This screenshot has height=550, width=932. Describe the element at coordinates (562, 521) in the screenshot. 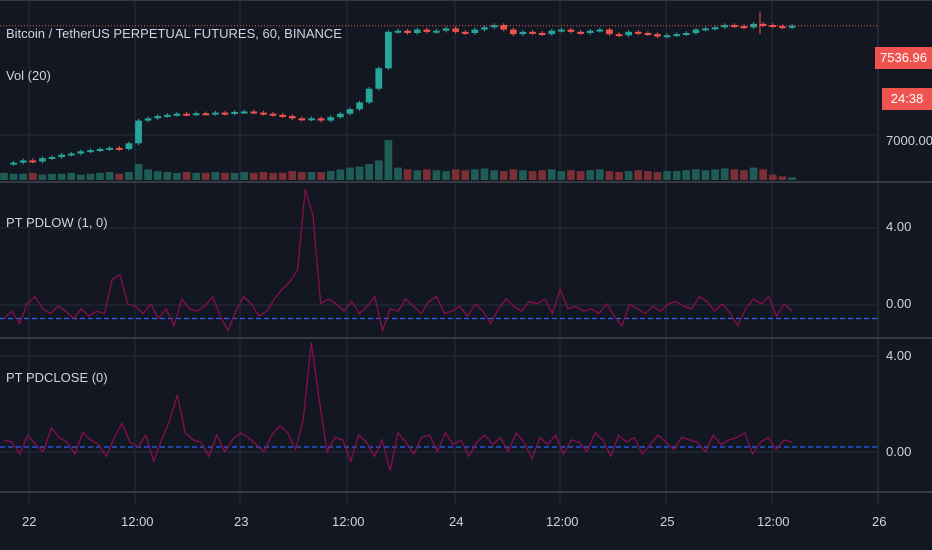

I see `time-tick-1200-c: 12:00` at that location.